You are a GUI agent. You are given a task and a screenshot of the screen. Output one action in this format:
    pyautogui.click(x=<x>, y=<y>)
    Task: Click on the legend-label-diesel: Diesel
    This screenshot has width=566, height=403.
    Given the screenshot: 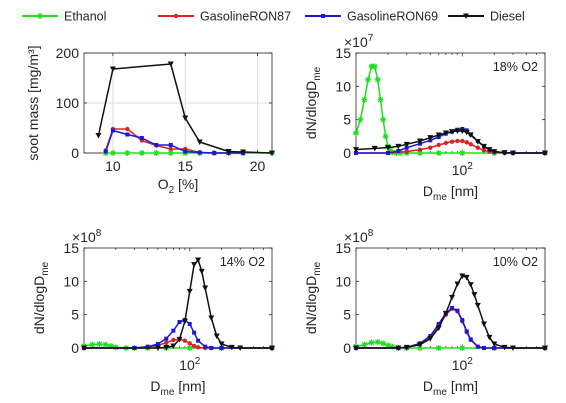 What is the action you would take?
    pyautogui.click(x=507, y=17)
    